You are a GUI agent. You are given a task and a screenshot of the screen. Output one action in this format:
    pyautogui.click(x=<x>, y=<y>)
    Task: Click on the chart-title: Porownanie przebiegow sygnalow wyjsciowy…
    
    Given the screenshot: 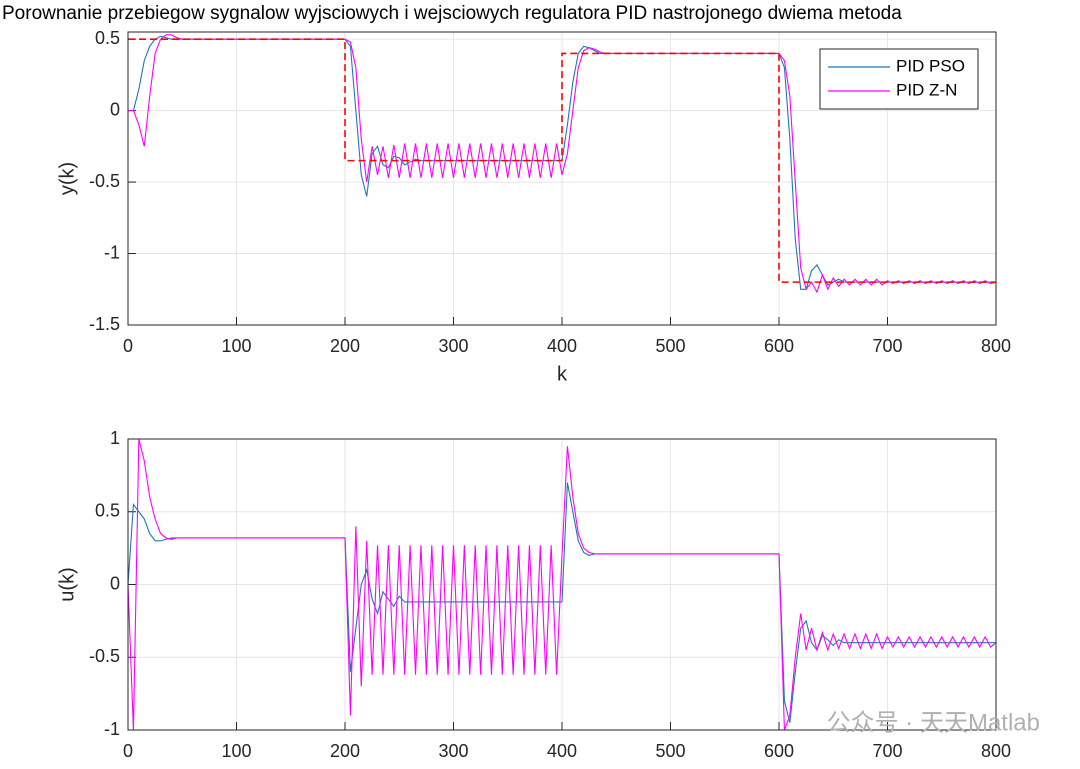 What is the action you would take?
    pyautogui.click(x=452, y=13)
    